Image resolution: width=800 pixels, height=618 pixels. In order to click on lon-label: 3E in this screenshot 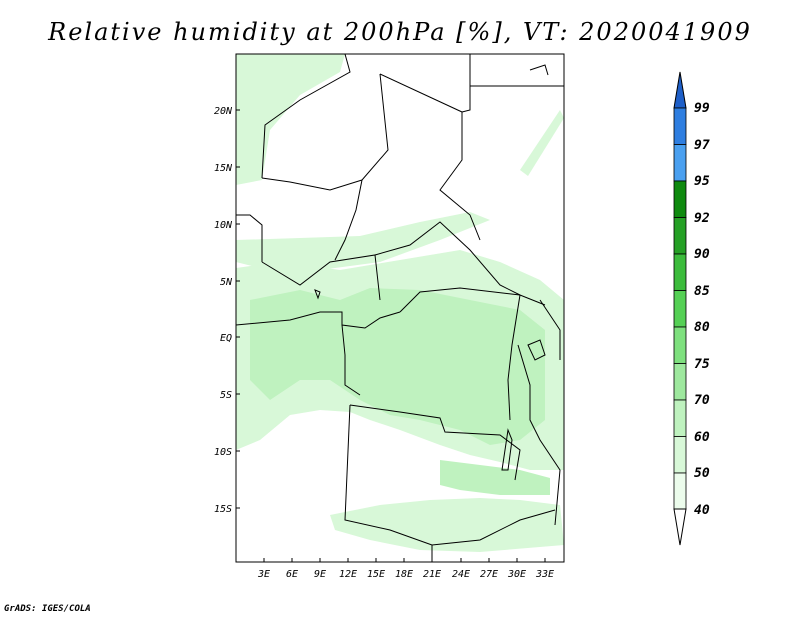, I will do `click(263, 574)`.